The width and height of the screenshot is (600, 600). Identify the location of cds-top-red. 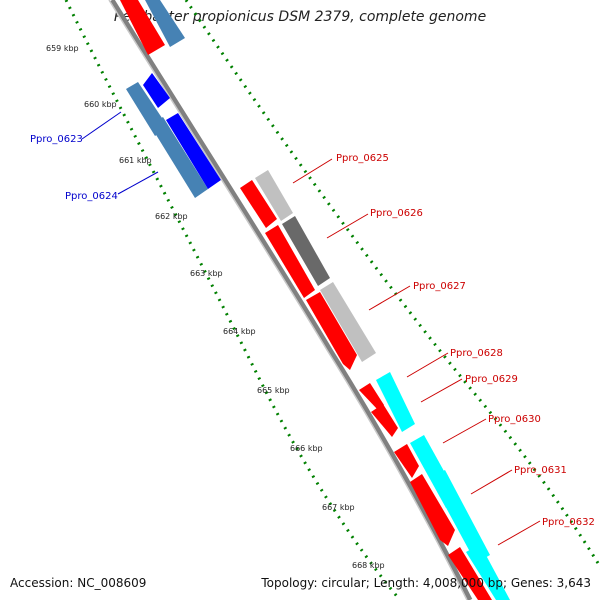
(142, 27).